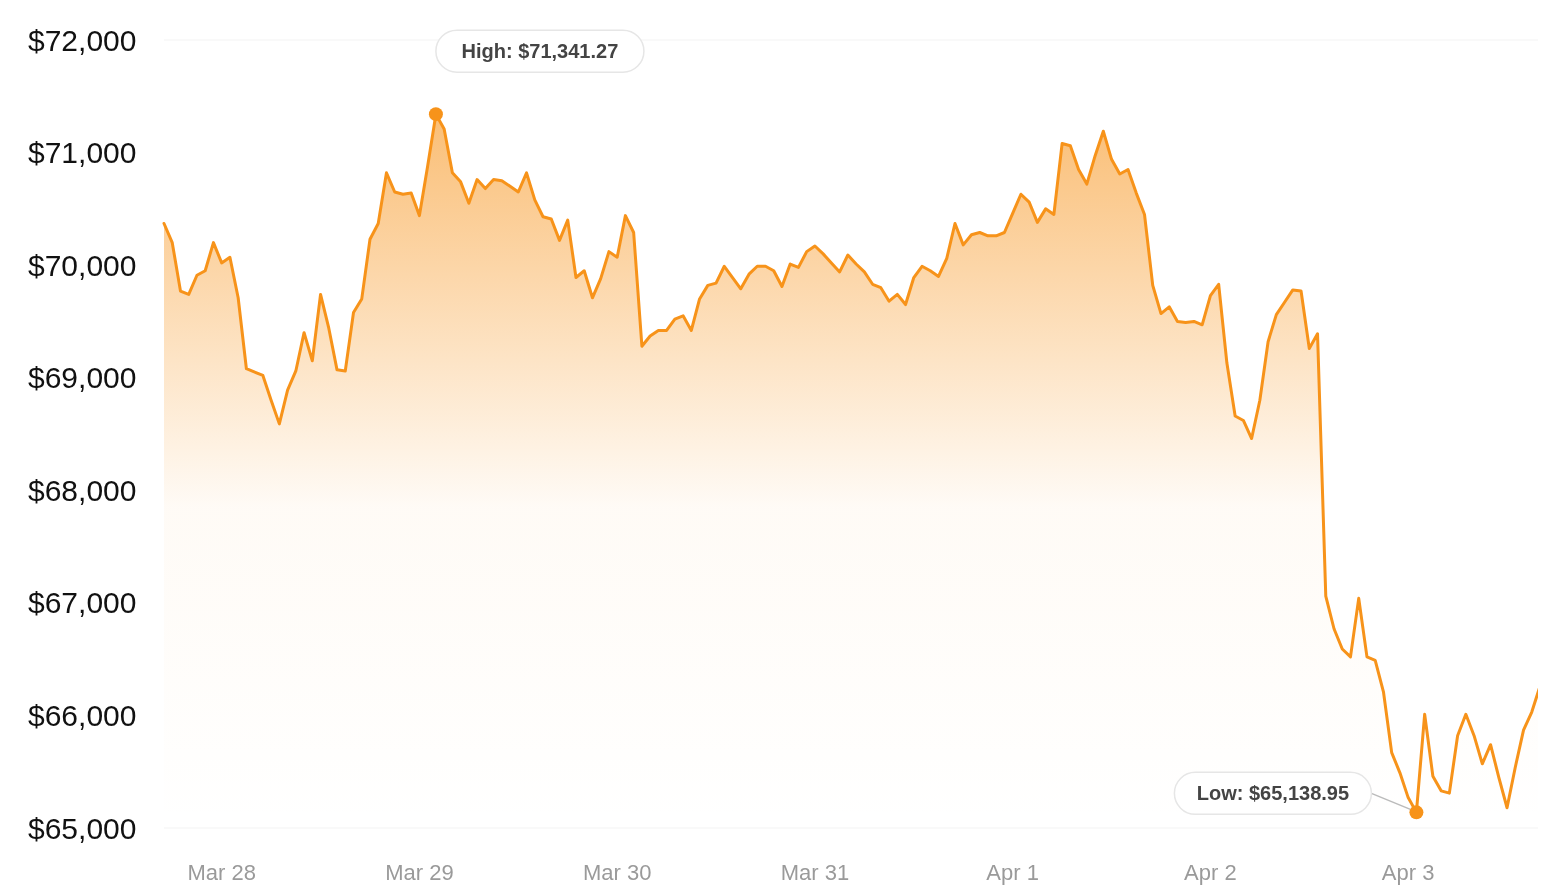  I want to click on y-tick-label: $70,000, so click(82, 265).